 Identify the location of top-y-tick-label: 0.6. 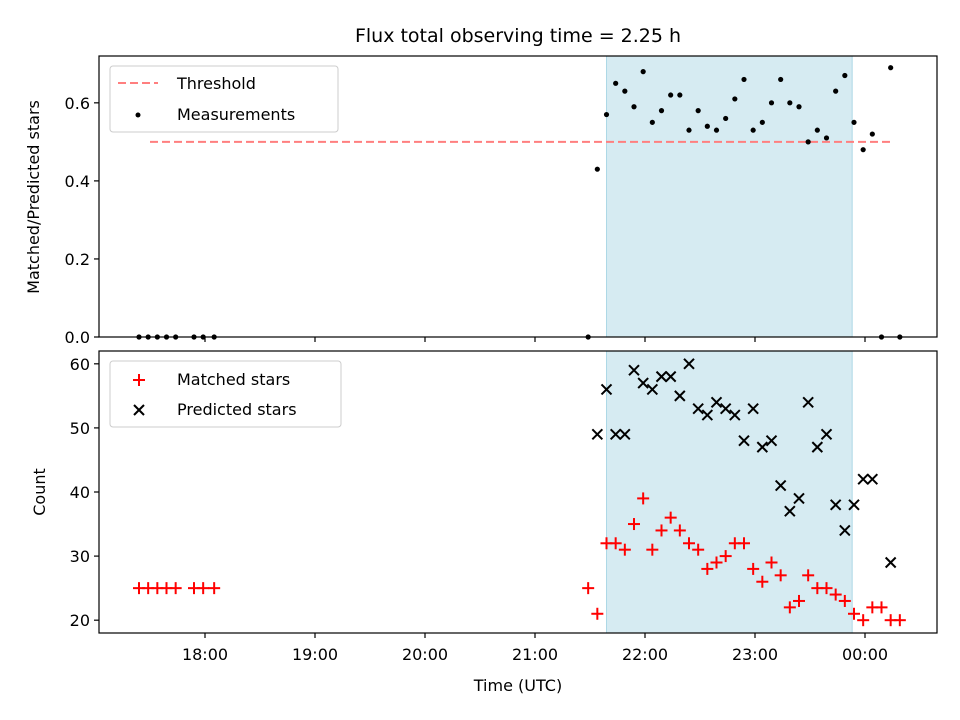
(77, 103).